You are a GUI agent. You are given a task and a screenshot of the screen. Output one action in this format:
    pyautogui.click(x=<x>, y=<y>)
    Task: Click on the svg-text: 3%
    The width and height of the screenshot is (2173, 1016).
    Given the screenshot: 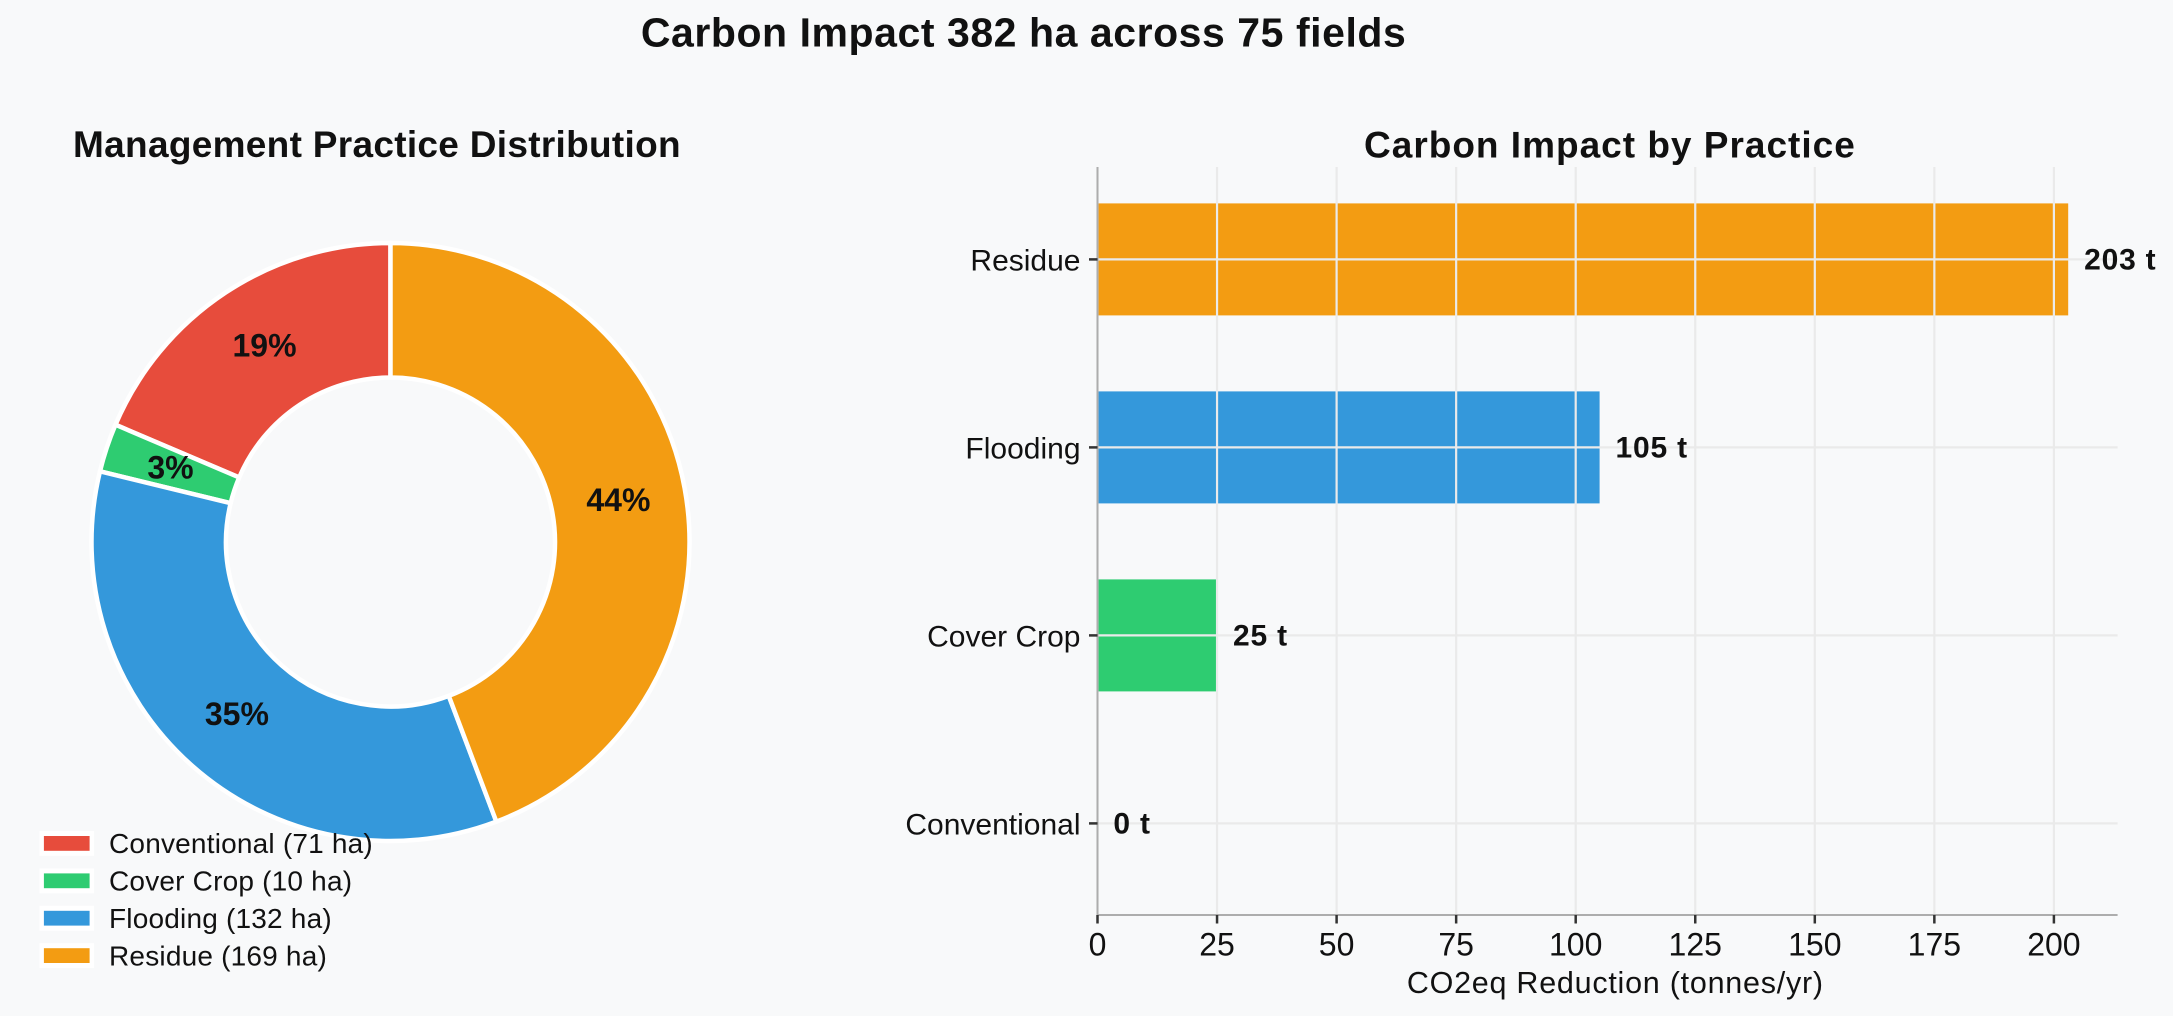 What is the action you would take?
    pyautogui.click(x=170, y=468)
    